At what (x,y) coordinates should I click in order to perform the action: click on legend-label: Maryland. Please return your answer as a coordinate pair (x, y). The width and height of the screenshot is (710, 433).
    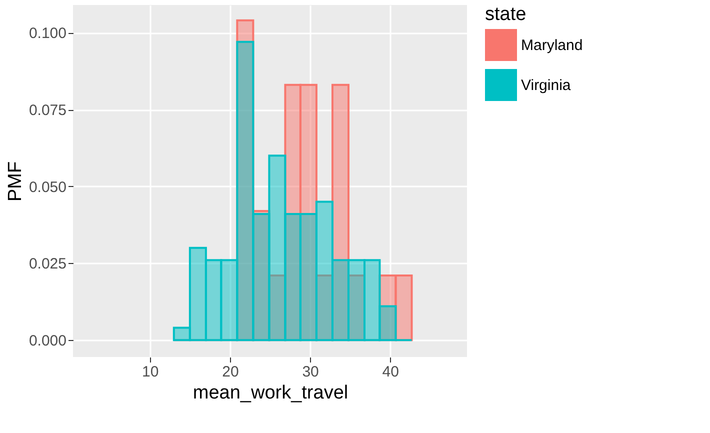
    Looking at the image, I should click on (552, 45).